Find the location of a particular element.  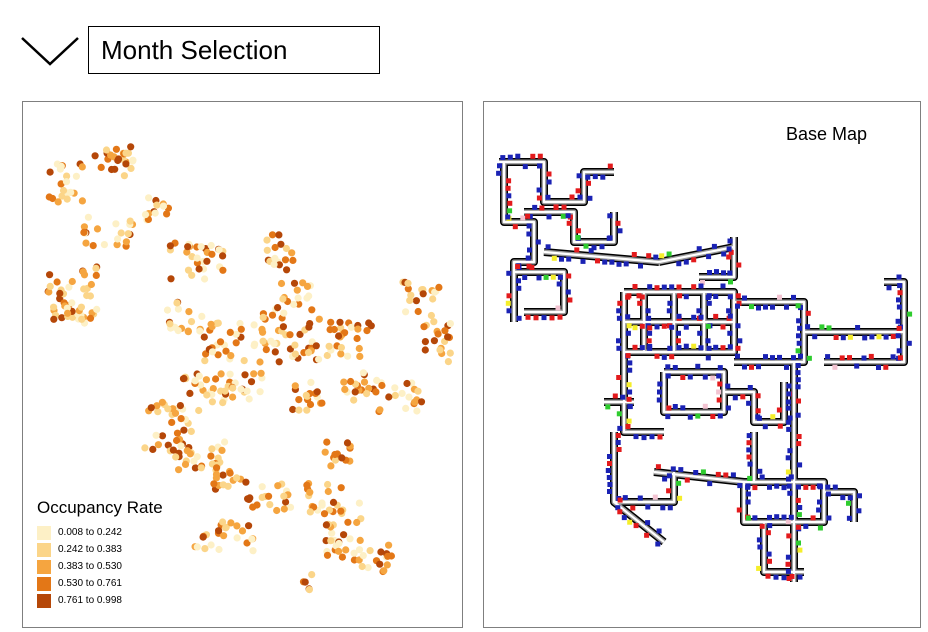

base-map-title: Base Map is located at coordinates (827, 134).